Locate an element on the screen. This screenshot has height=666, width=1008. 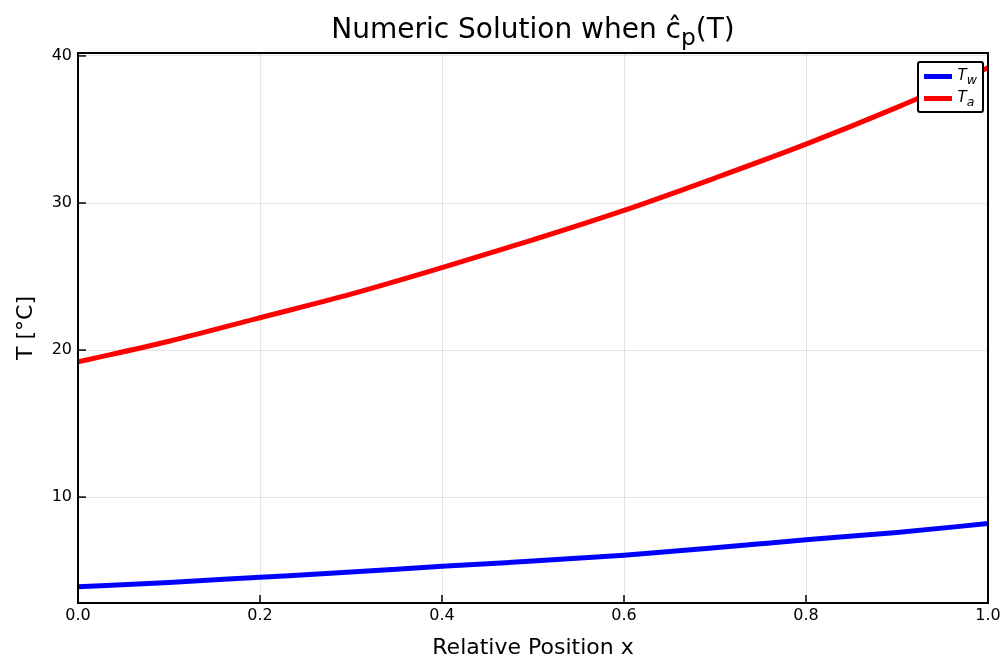
legend-label: T$_{a}$ is located at coordinates (966, 98).